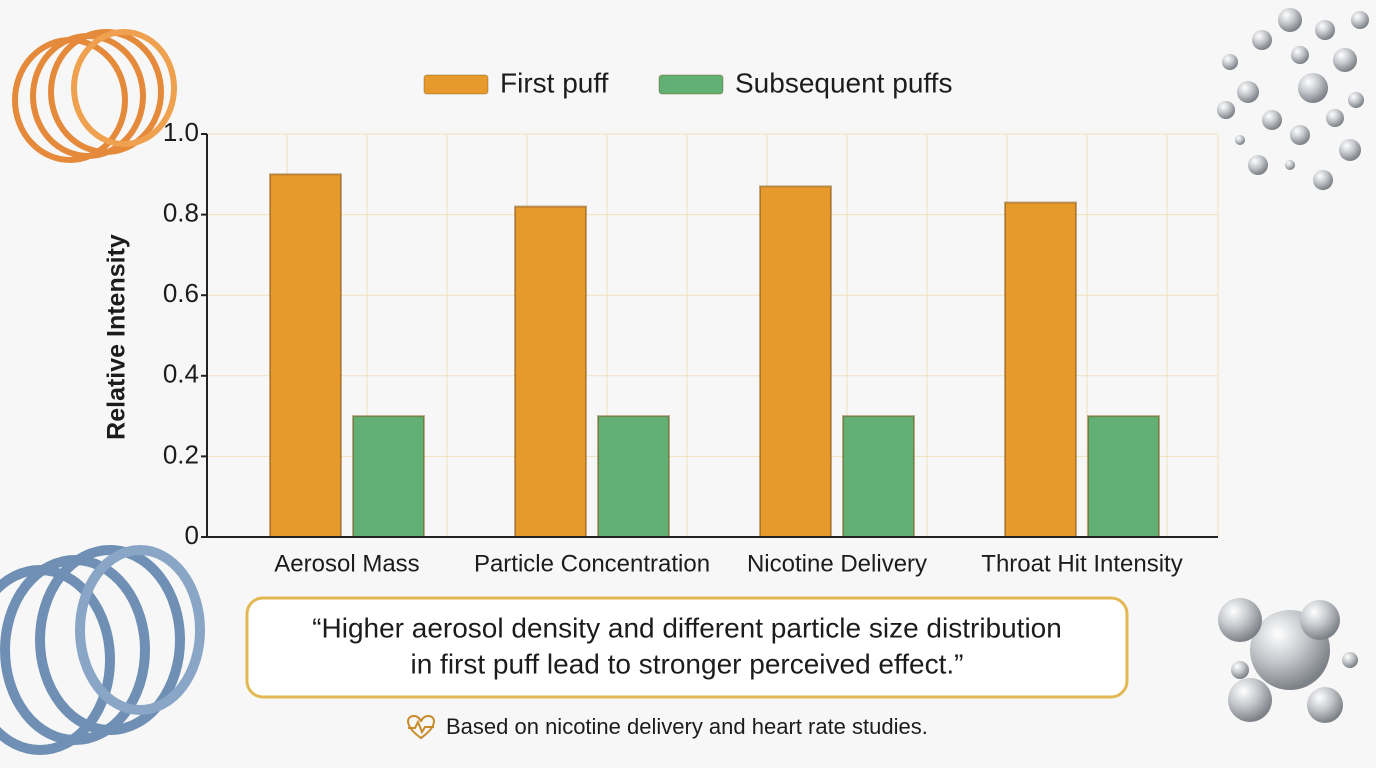  Describe the element at coordinates (117, 337) in the screenshot. I see `y-axis-label: Relative Intensity` at that location.